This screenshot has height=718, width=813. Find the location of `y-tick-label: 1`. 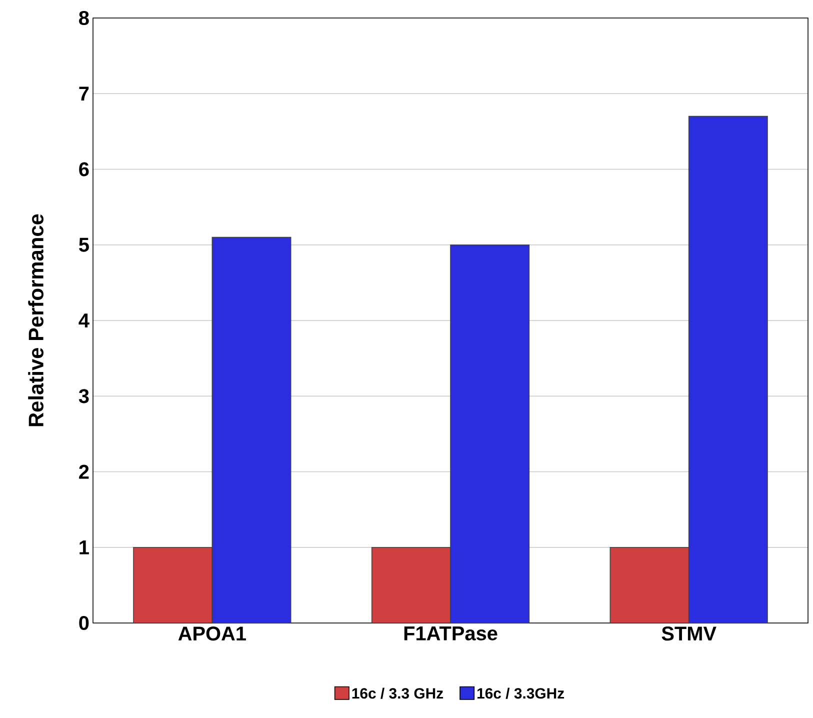

y-tick-label: 1 is located at coordinates (84, 547).